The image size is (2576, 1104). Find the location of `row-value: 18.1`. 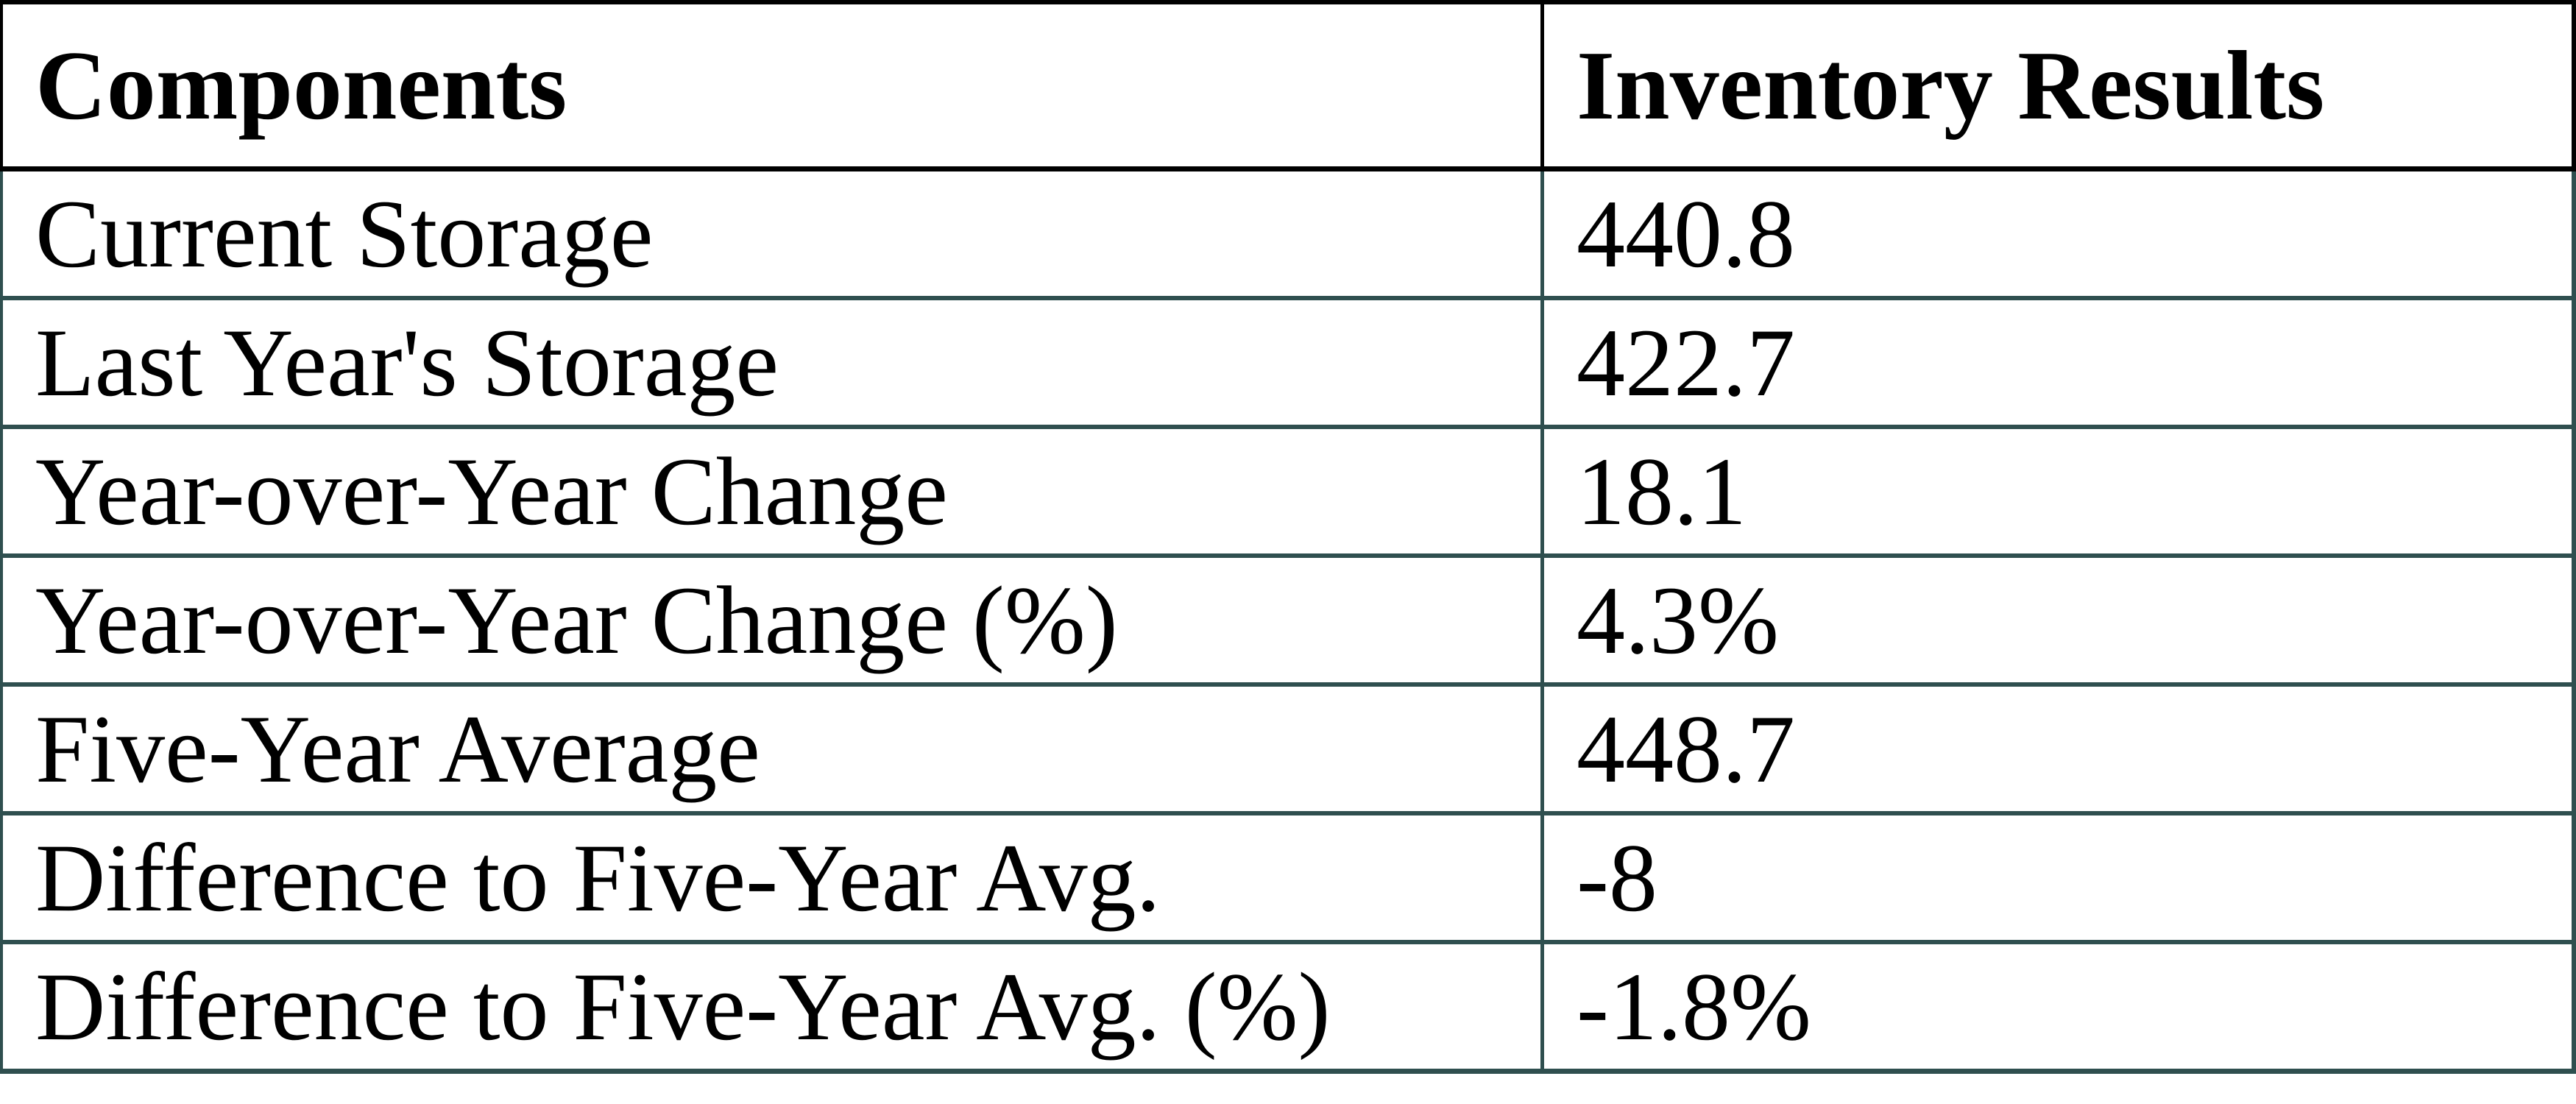

row-value: 18.1 is located at coordinates (1662, 491).